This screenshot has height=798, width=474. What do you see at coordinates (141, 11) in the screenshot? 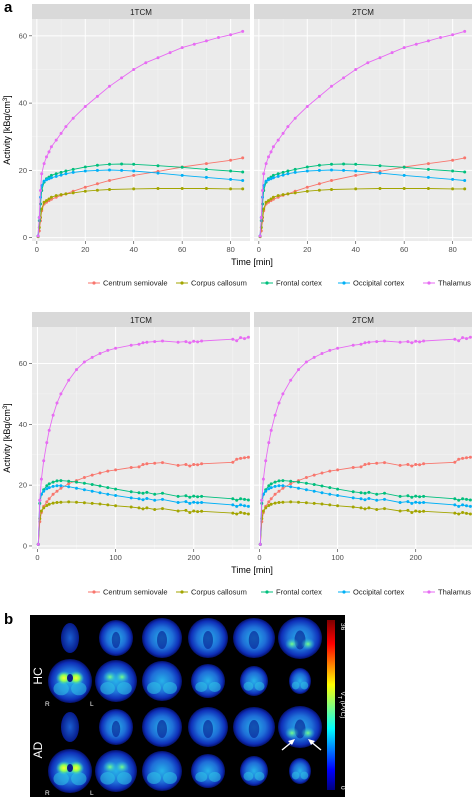
I see `facet-strip` at bounding box center [141, 11].